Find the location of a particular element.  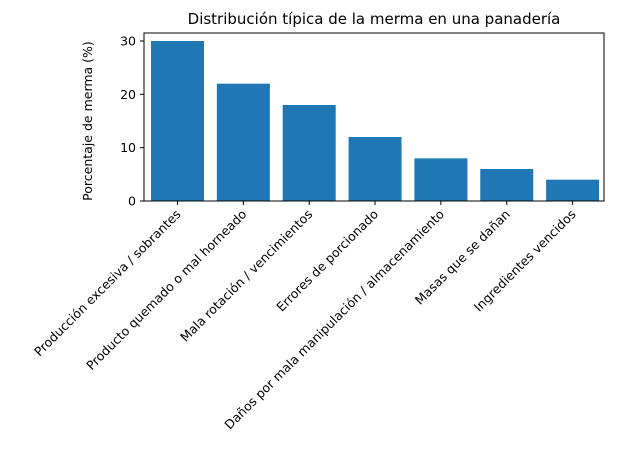

y-axis-label: Porcentaje de merma (%) is located at coordinates (87, 121).